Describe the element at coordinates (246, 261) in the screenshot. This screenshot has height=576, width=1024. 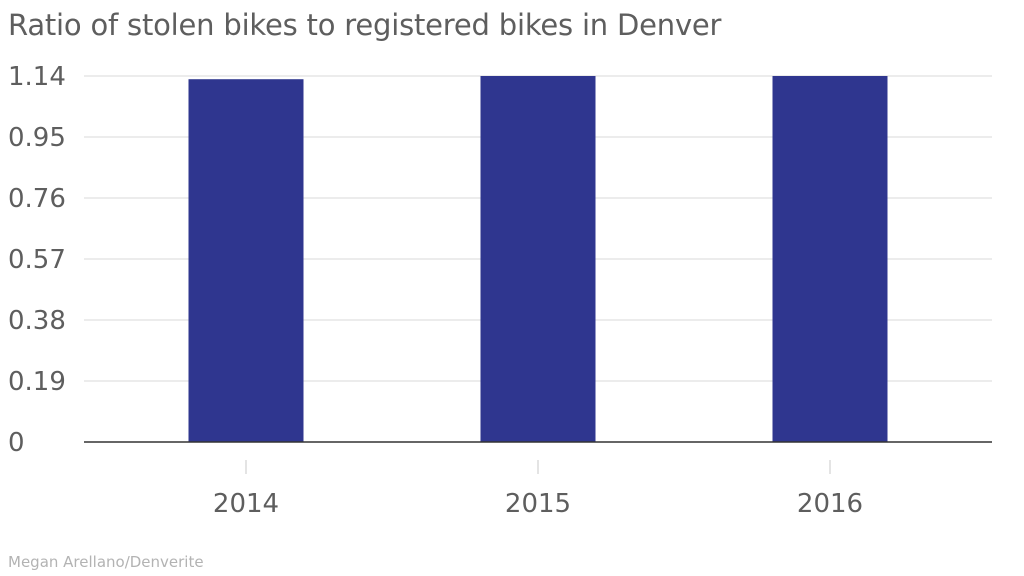
I see `bar-2014` at that location.